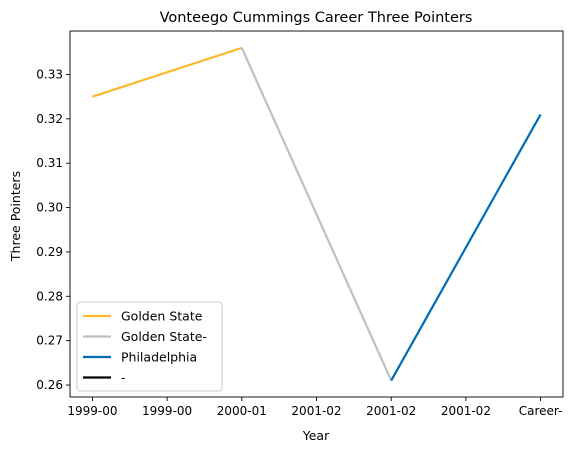 The image size is (579, 453). I want to click on y-tick-label: 0.31, so click(49, 163).